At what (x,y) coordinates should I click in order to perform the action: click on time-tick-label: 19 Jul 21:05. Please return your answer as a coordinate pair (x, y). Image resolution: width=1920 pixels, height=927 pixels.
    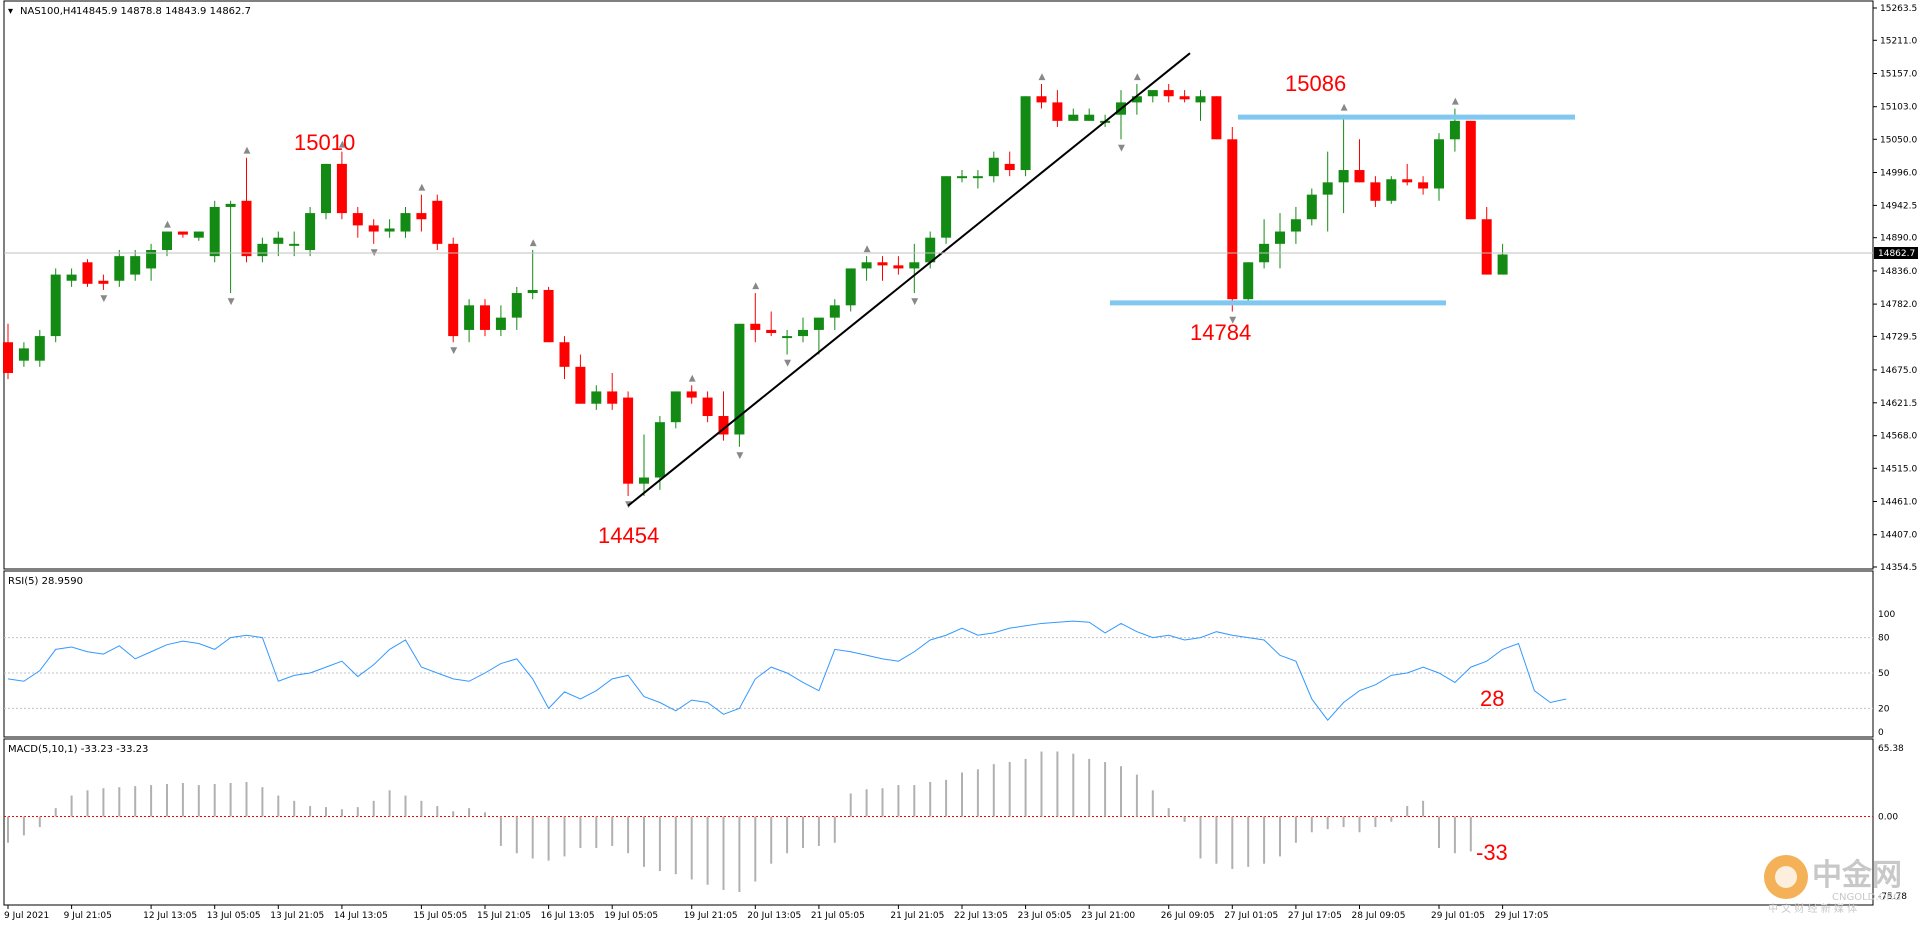
    Looking at the image, I should click on (711, 916).